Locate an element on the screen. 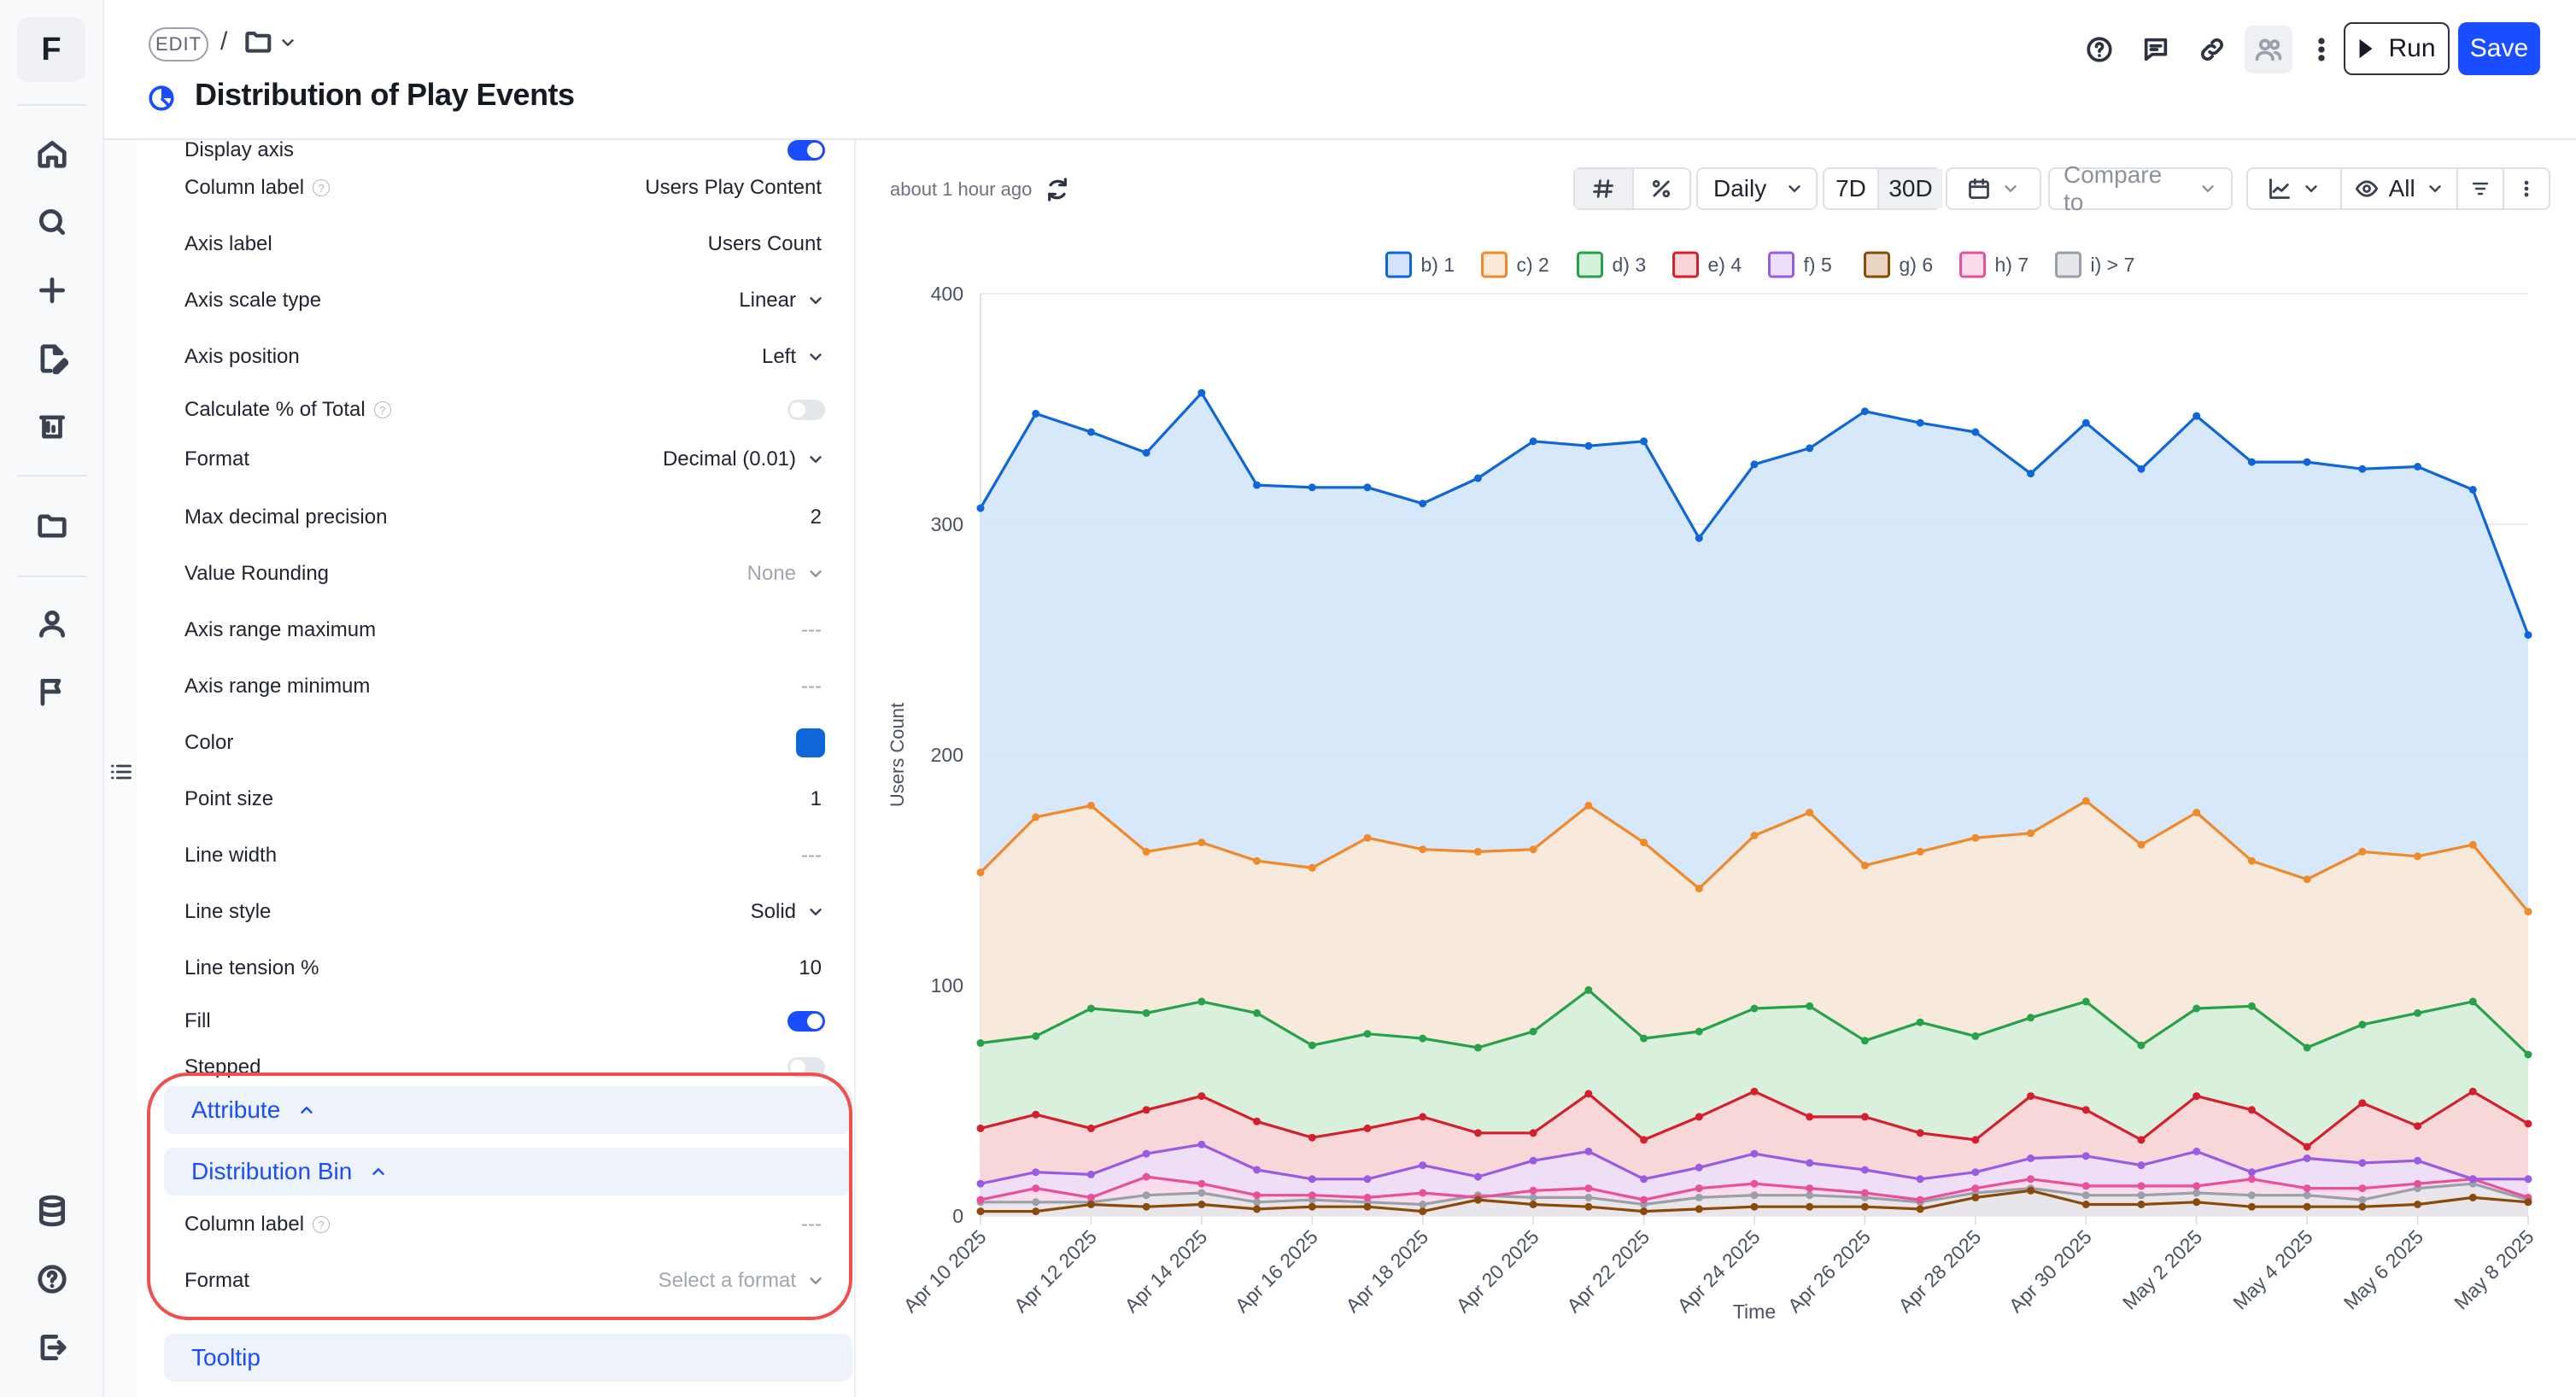 The width and height of the screenshot is (2576, 1397). legend-item-f) 5: f) 5 is located at coordinates (1800, 264).